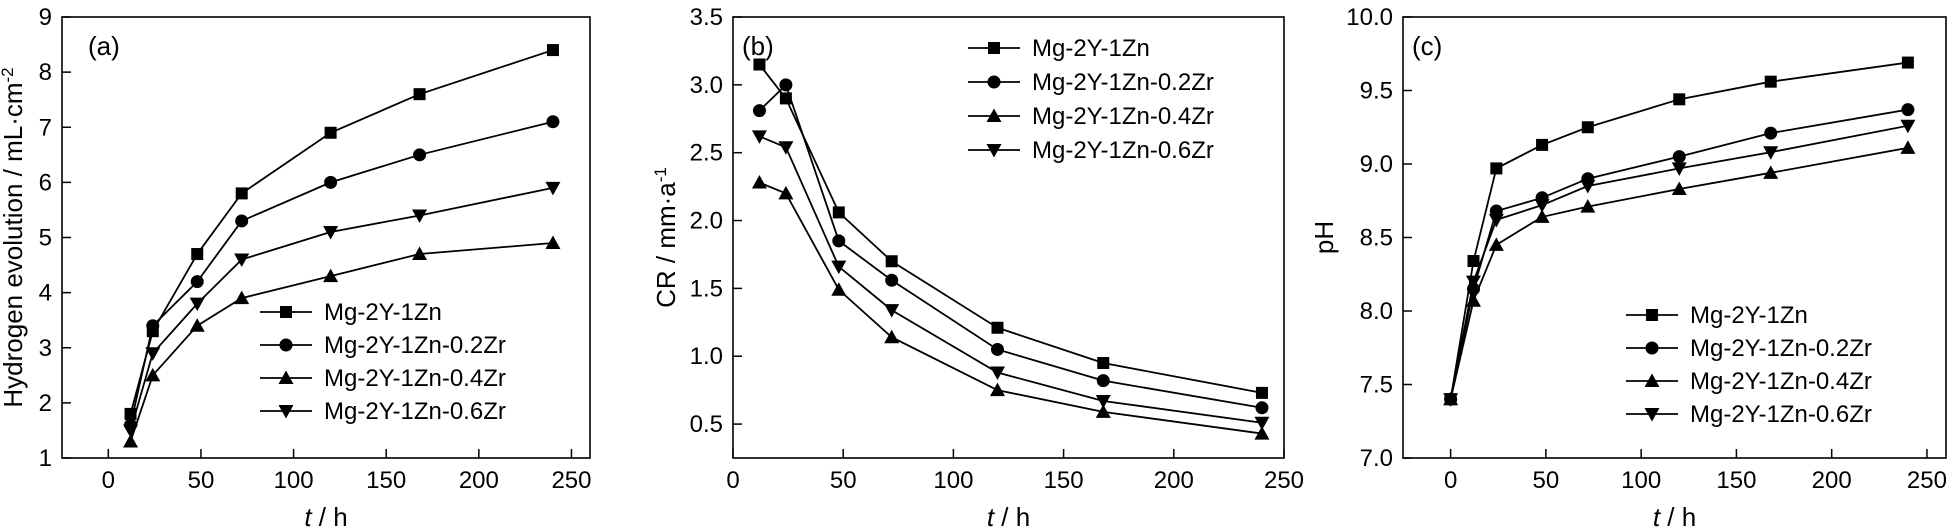 This screenshot has width=1947, height=531. What do you see at coordinates (45, 458) in the screenshot?
I see `y-tick-label: 1` at bounding box center [45, 458].